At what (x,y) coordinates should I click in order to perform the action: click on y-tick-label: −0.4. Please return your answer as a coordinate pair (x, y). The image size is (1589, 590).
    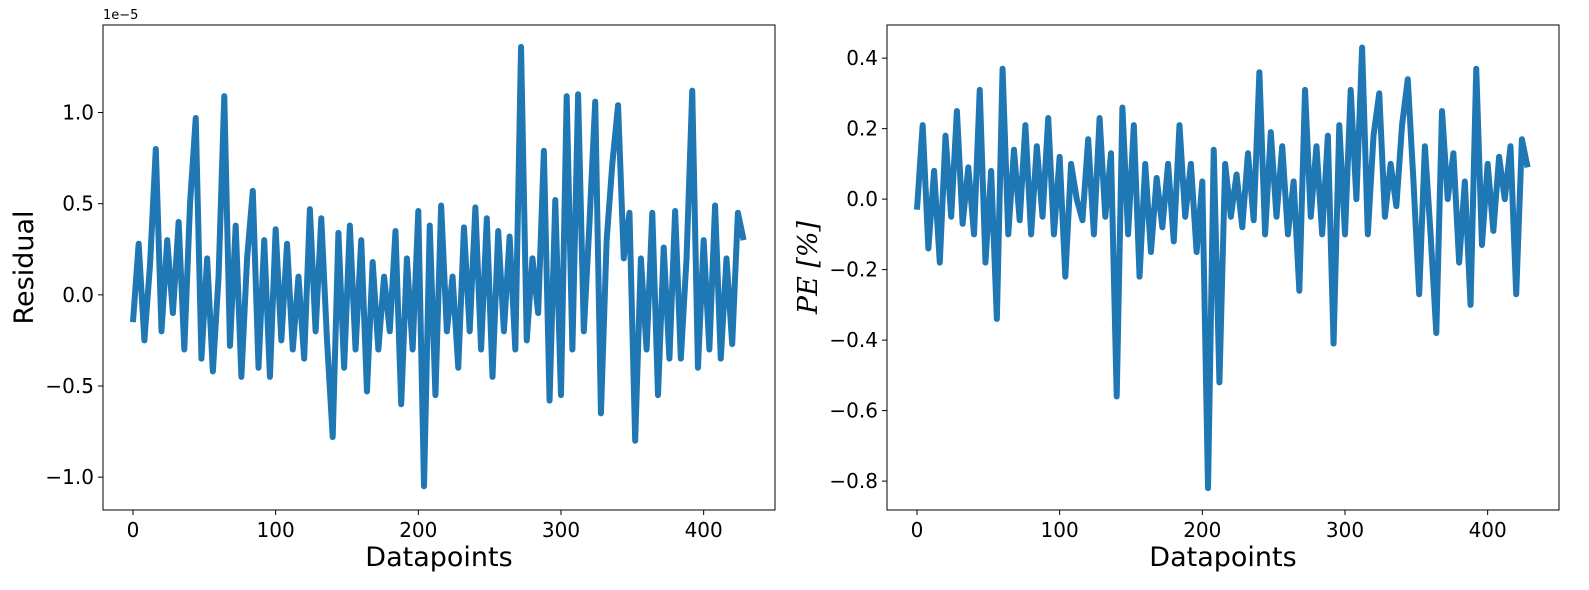
    Looking at the image, I should click on (853, 340).